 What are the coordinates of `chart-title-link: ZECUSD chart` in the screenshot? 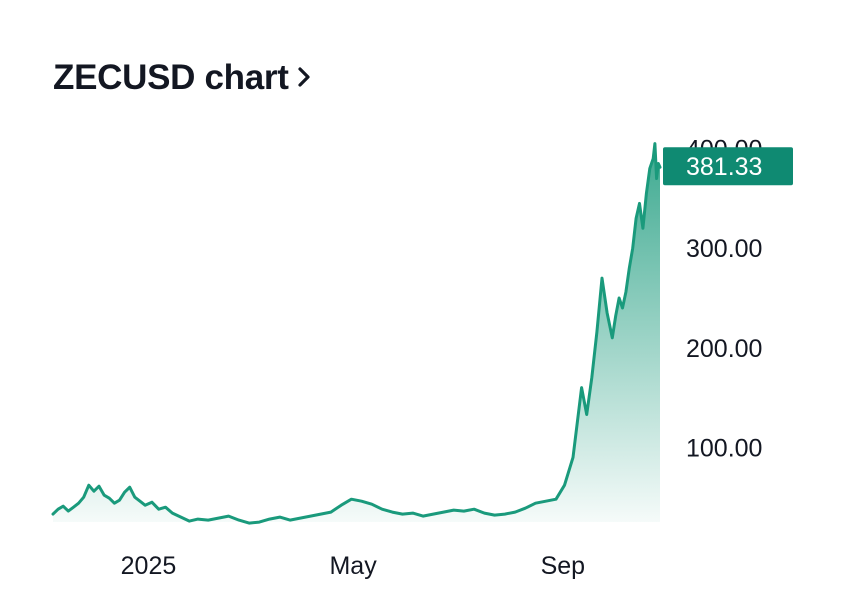 It's located at (182, 78).